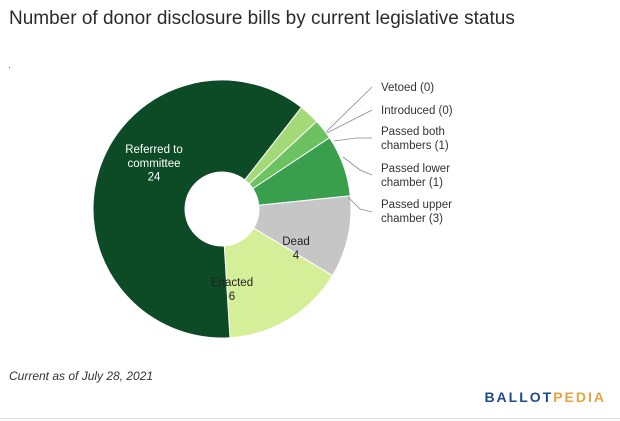  I want to click on label-passed-both-chambers: Passed both chambers (1), so click(415, 139).